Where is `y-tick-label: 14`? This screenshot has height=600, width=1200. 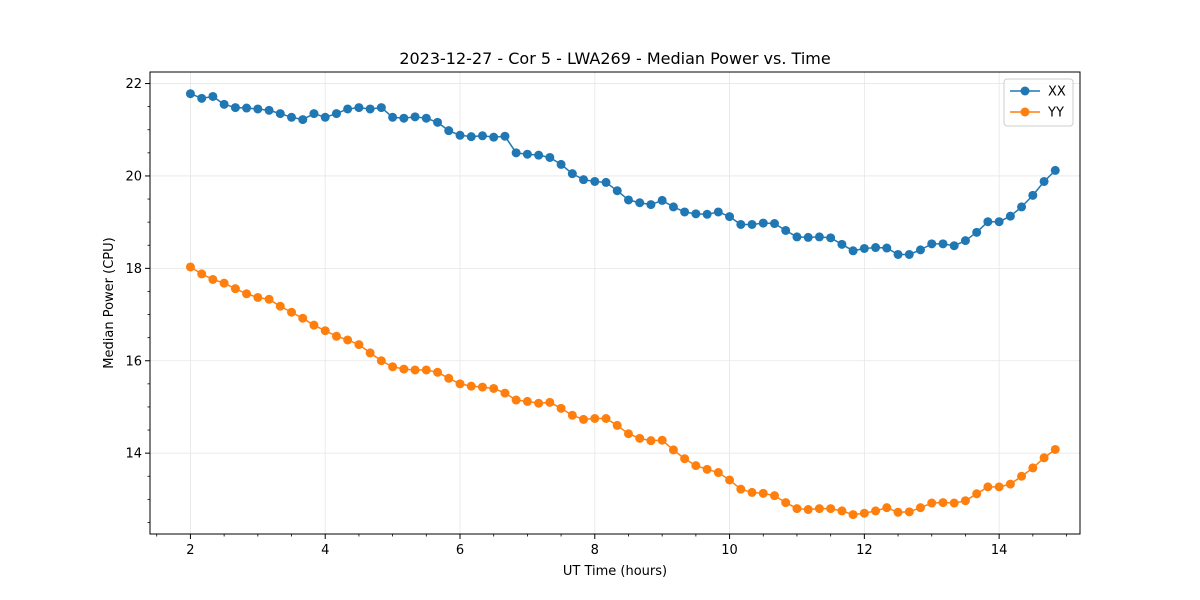
y-tick-label: 14 is located at coordinates (133, 454).